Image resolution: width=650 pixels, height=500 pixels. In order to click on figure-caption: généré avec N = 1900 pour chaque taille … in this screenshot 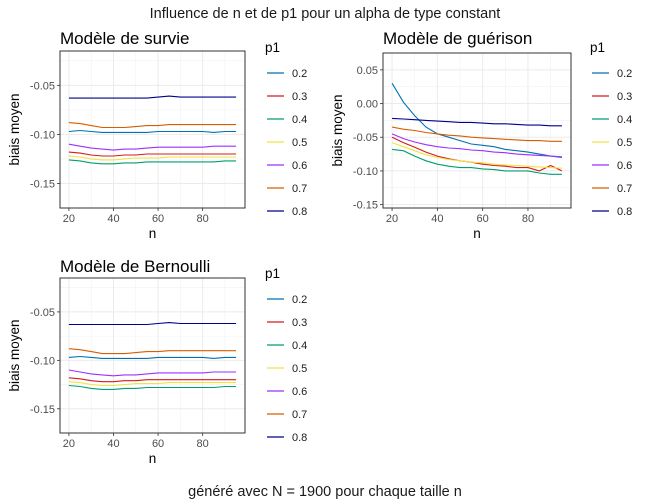, I will do `click(325, 492)`.